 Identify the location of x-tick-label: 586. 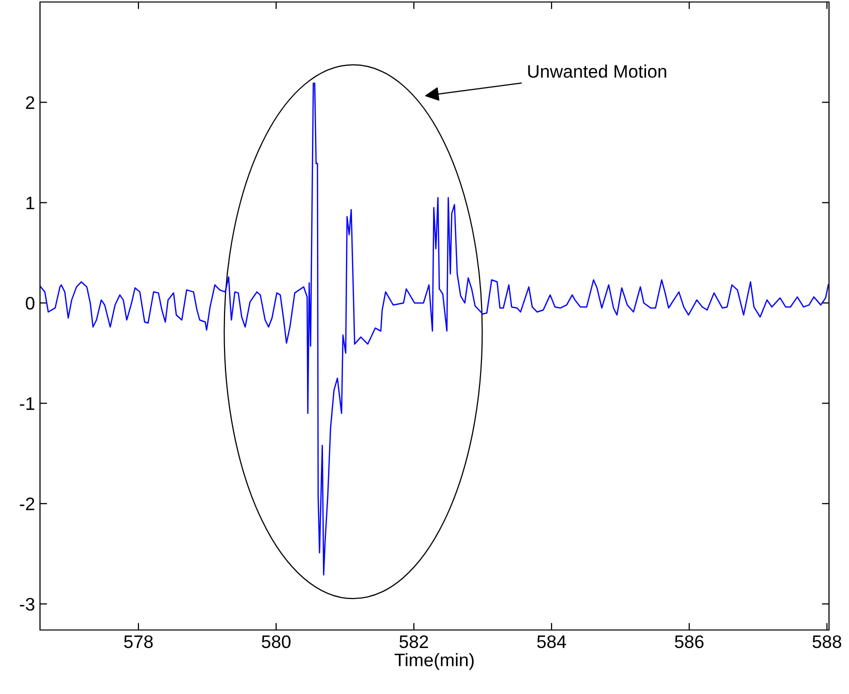
(689, 641).